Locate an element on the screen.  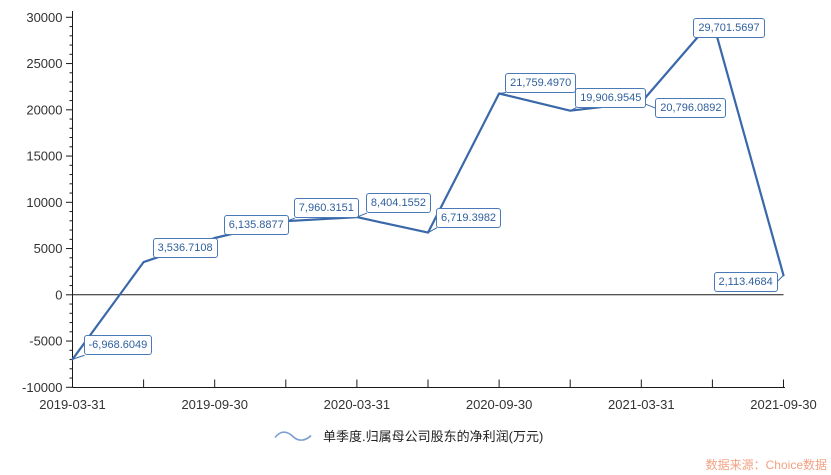
data-source-watermark: 数据来源：Choice数据 is located at coordinates (766, 465).